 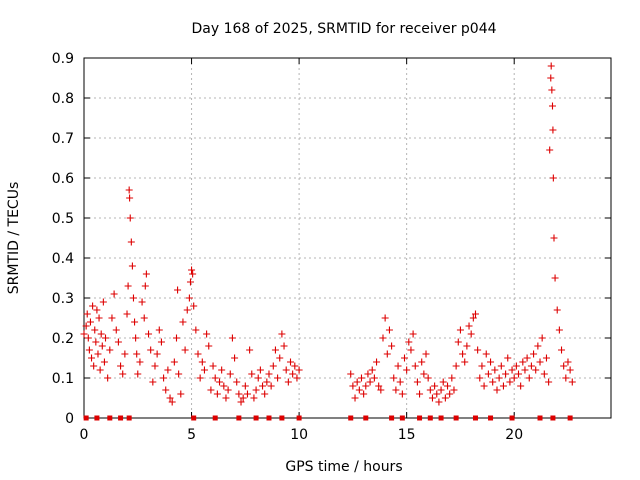 I want to click on y-tick-label: 0.4, so click(x=63, y=259).